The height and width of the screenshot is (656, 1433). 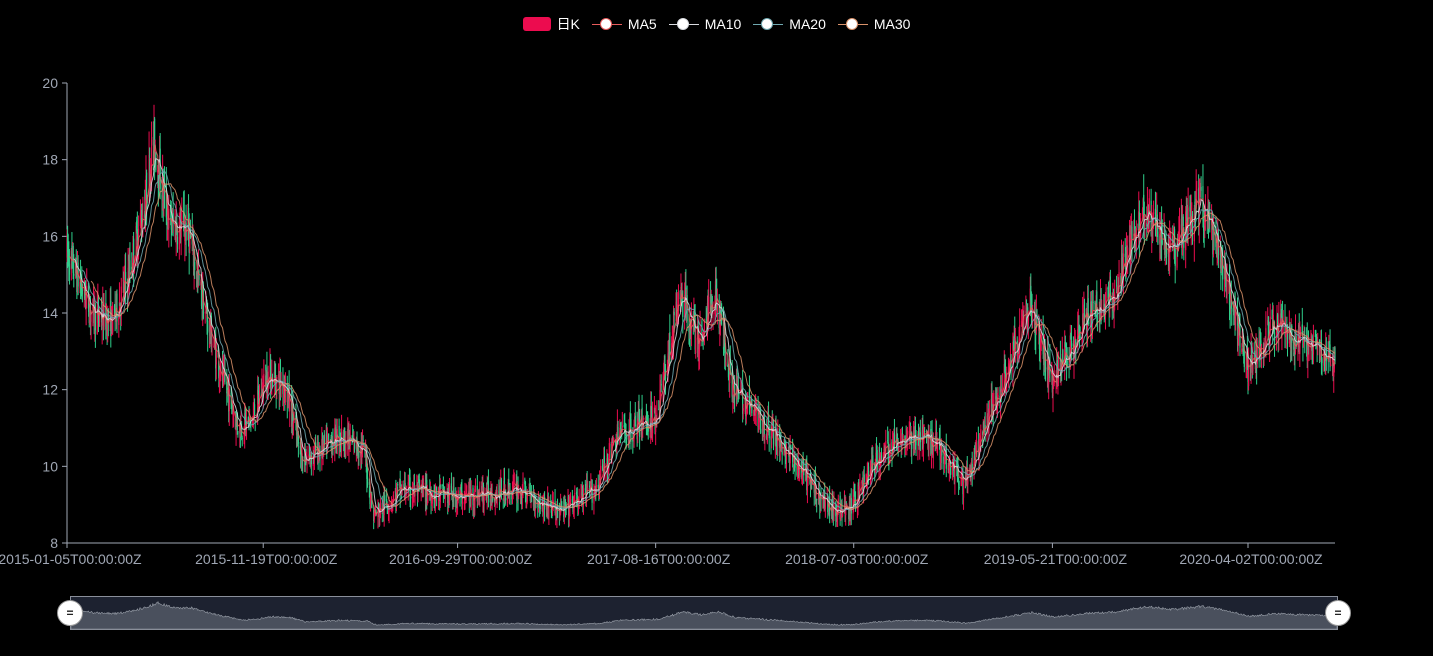 What do you see at coordinates (789, 24) in the screenshot?
I see `legend-item-ma20: MA20` at bounding box center [789, 24].